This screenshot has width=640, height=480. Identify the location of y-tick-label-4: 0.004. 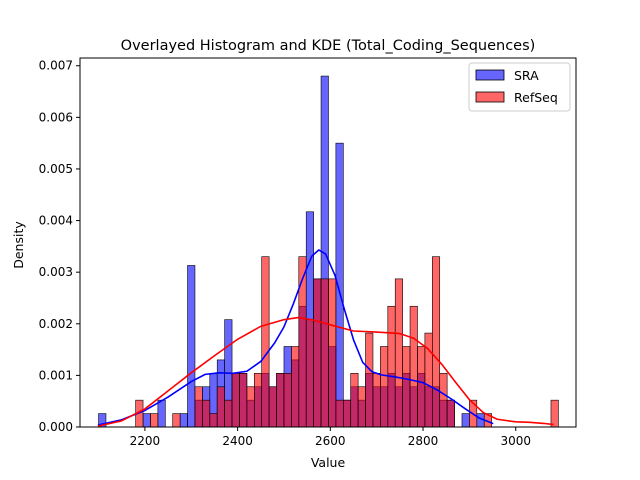
(56, 221).